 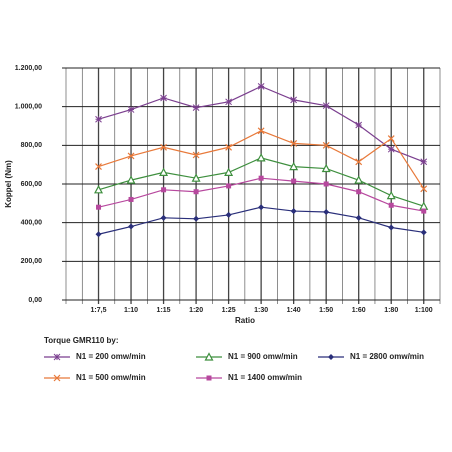 What do you see at coordinates (28, 68) in the screenshot?
I see `y-tick-label: 1.200,00` at bounding box center [28, 68].